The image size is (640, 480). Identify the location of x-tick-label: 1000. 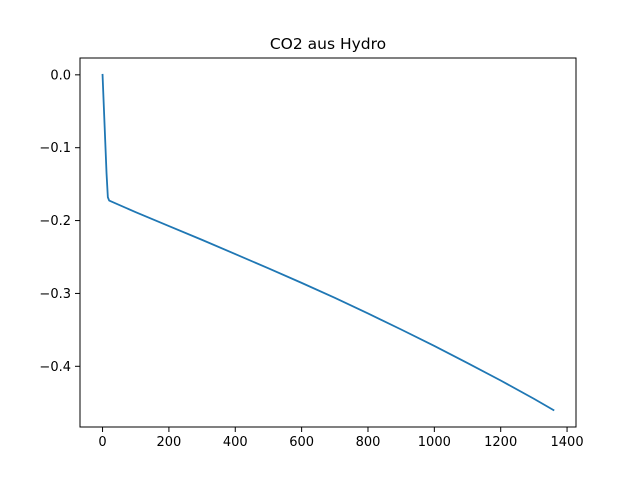
(434, 442).